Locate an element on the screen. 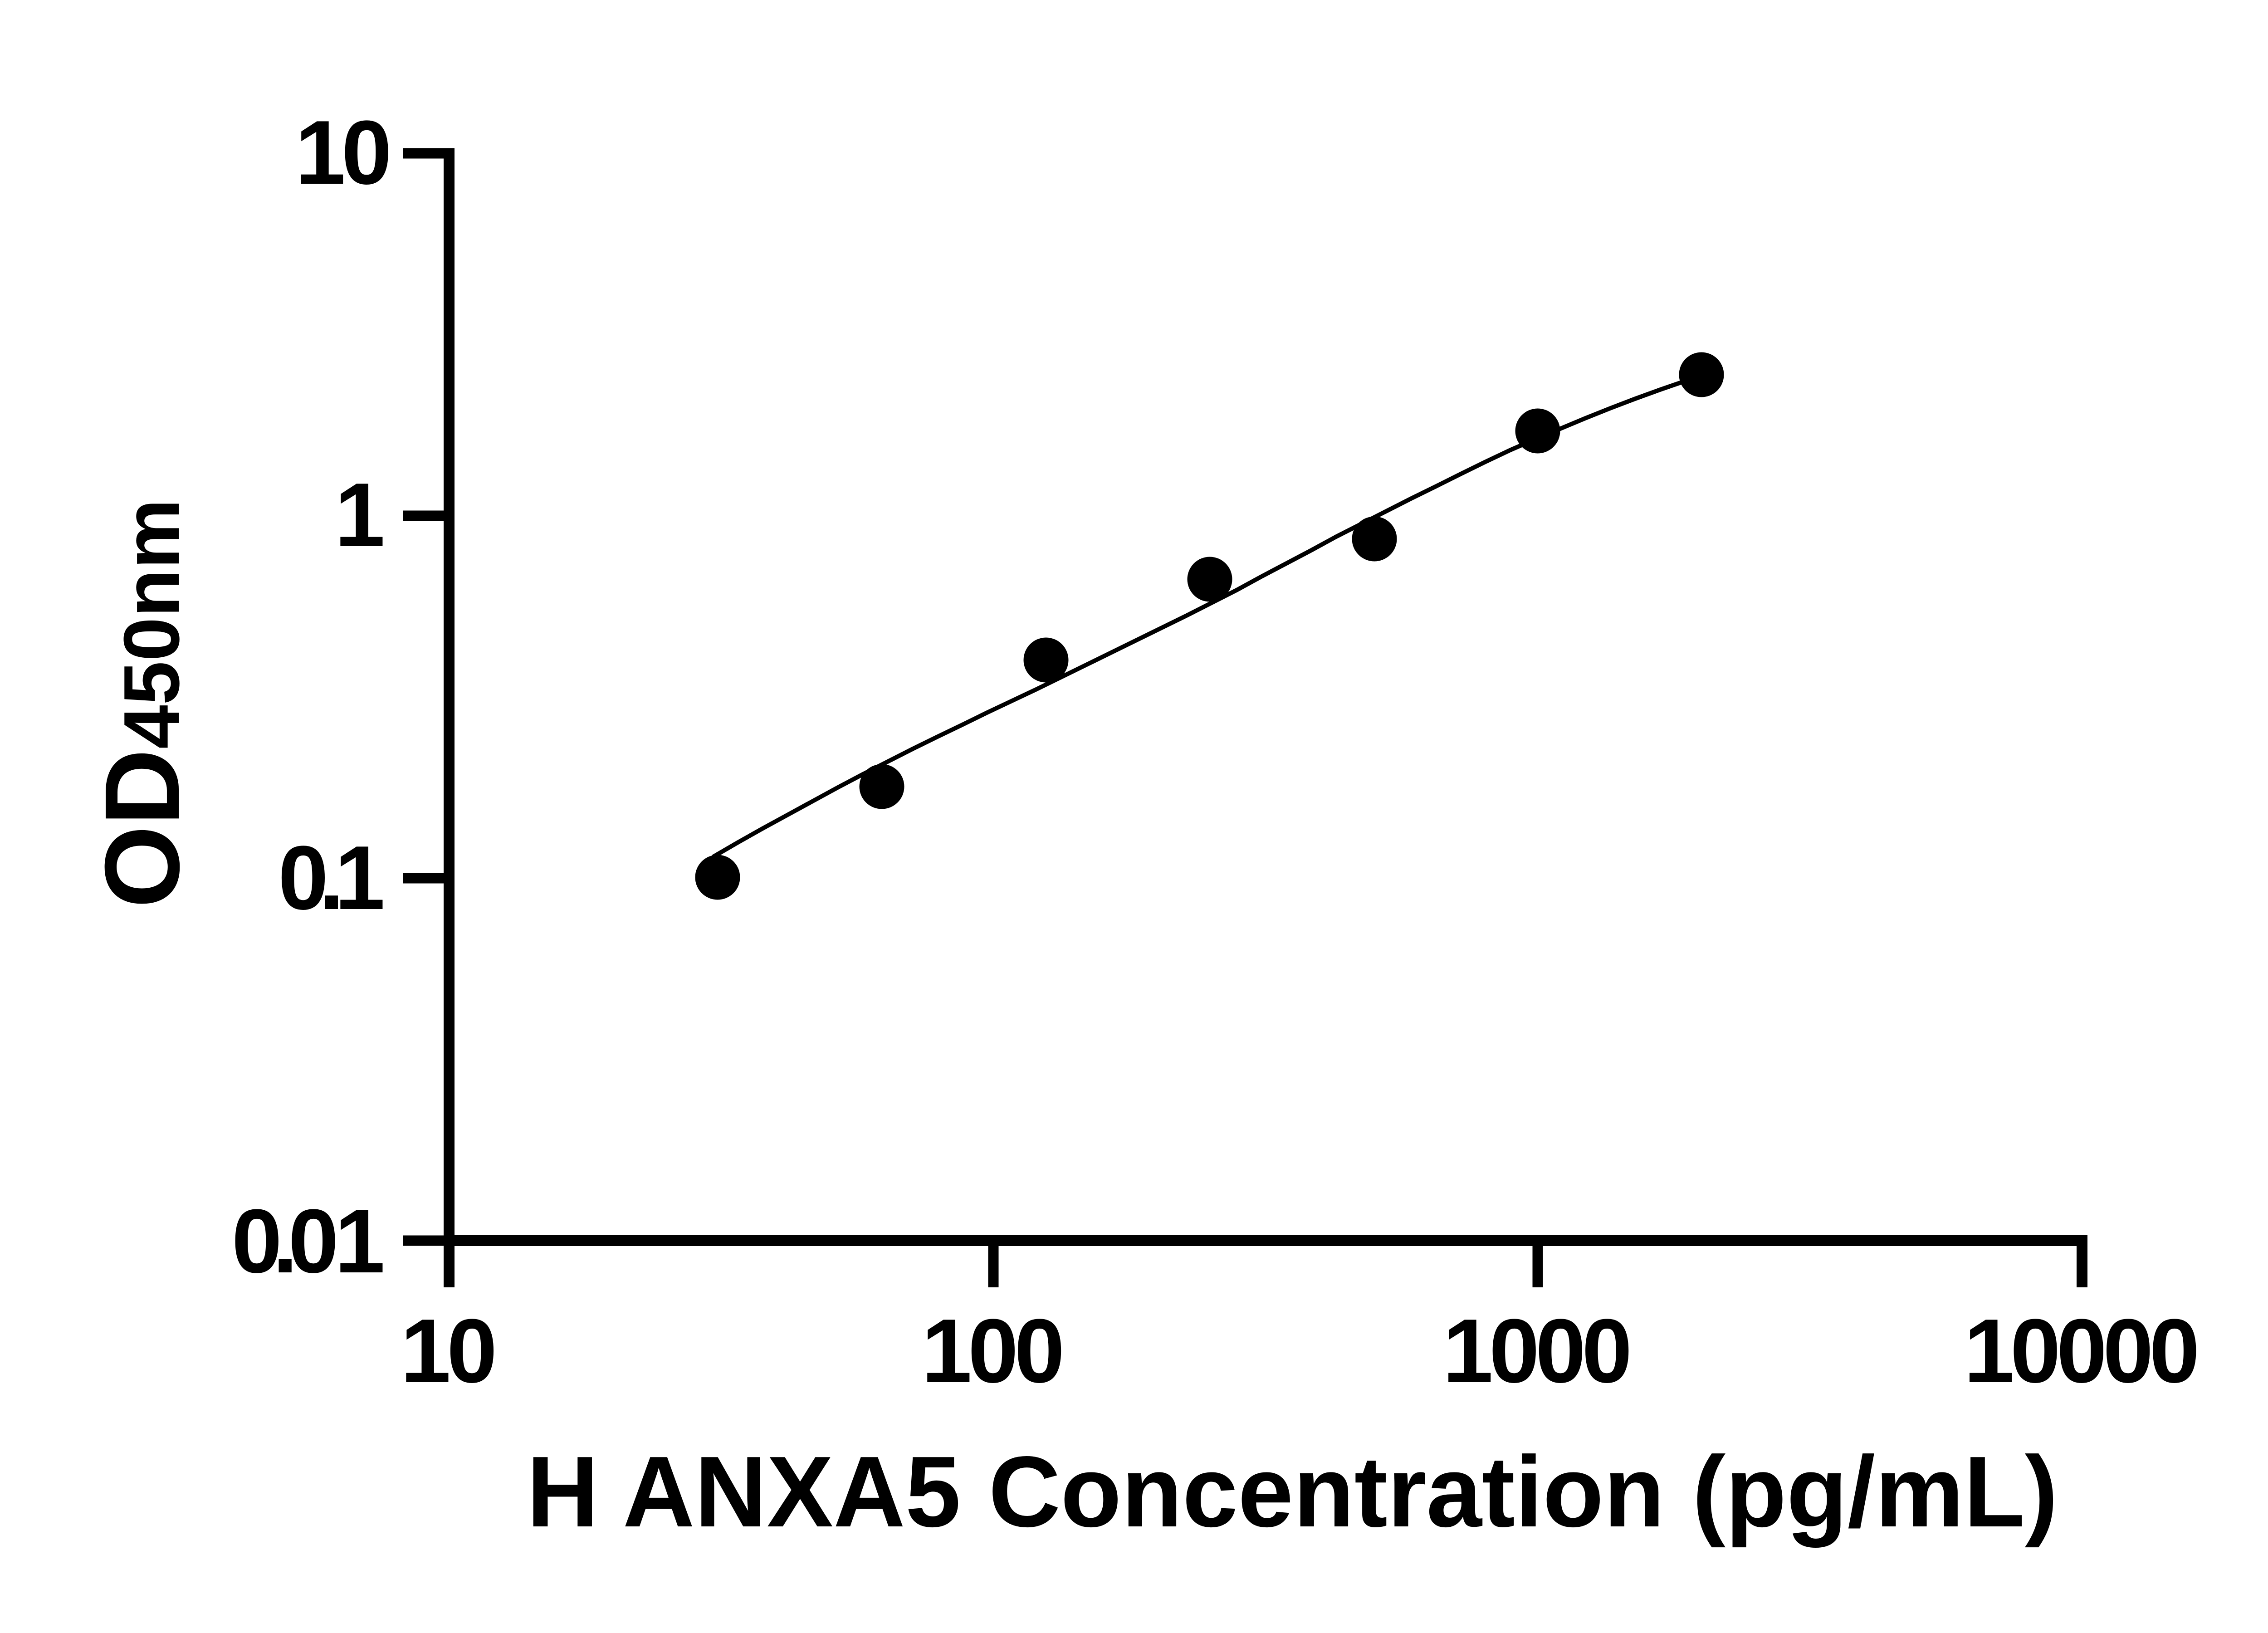 Image resolution: width=2268 pixels, height=1633 pixels. svg-text: 1000 is located at coordinates (1536, 1351).